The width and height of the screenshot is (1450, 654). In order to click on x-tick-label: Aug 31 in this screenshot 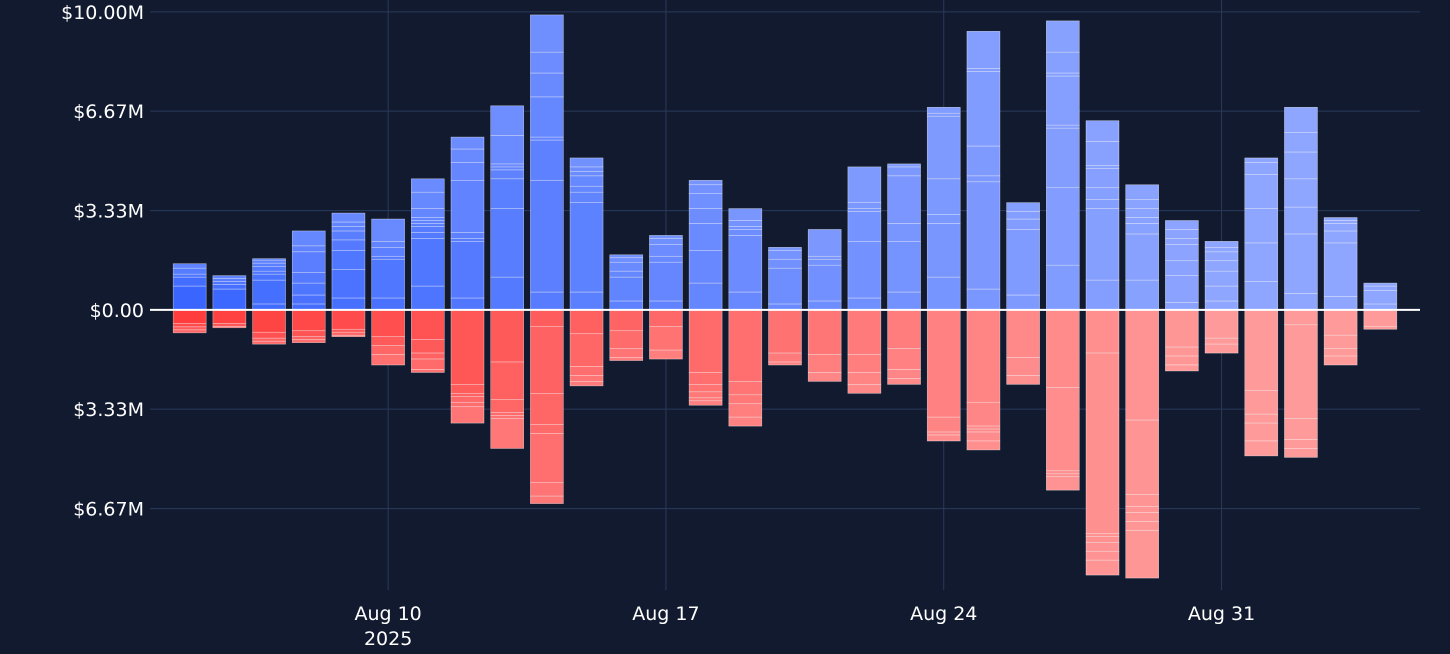, I will do `click(1221, 614)`.